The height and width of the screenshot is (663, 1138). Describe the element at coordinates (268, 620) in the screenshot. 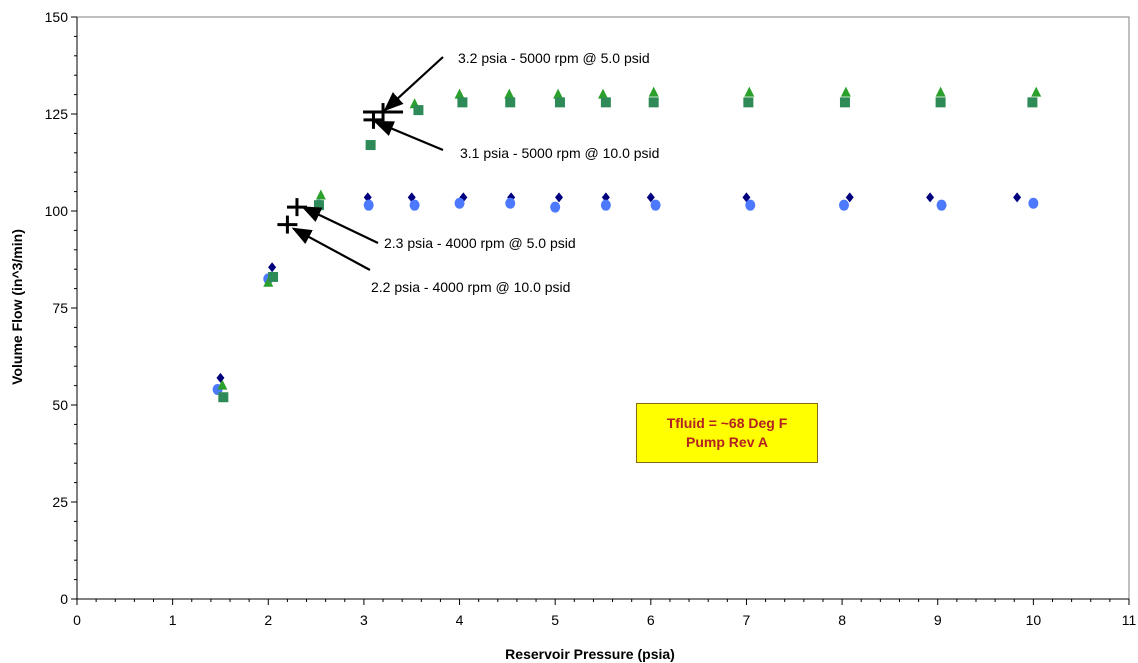

I see `x-tick-label: 2` at that location.